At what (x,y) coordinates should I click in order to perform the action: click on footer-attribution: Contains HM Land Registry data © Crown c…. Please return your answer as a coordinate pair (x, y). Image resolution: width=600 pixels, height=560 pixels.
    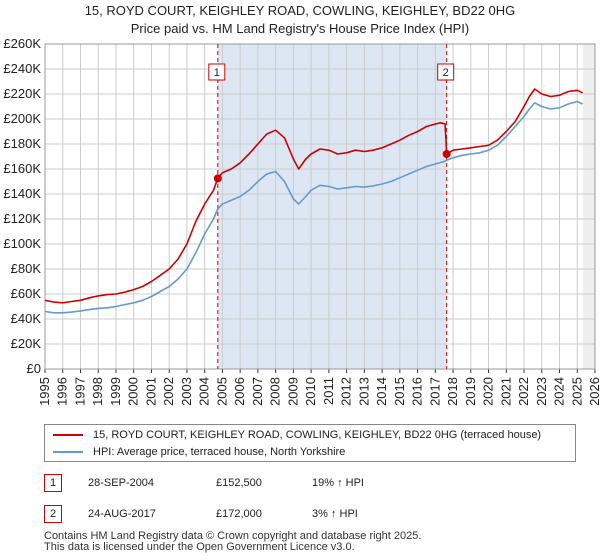
    Looking at the image, I should click on (232, 542).